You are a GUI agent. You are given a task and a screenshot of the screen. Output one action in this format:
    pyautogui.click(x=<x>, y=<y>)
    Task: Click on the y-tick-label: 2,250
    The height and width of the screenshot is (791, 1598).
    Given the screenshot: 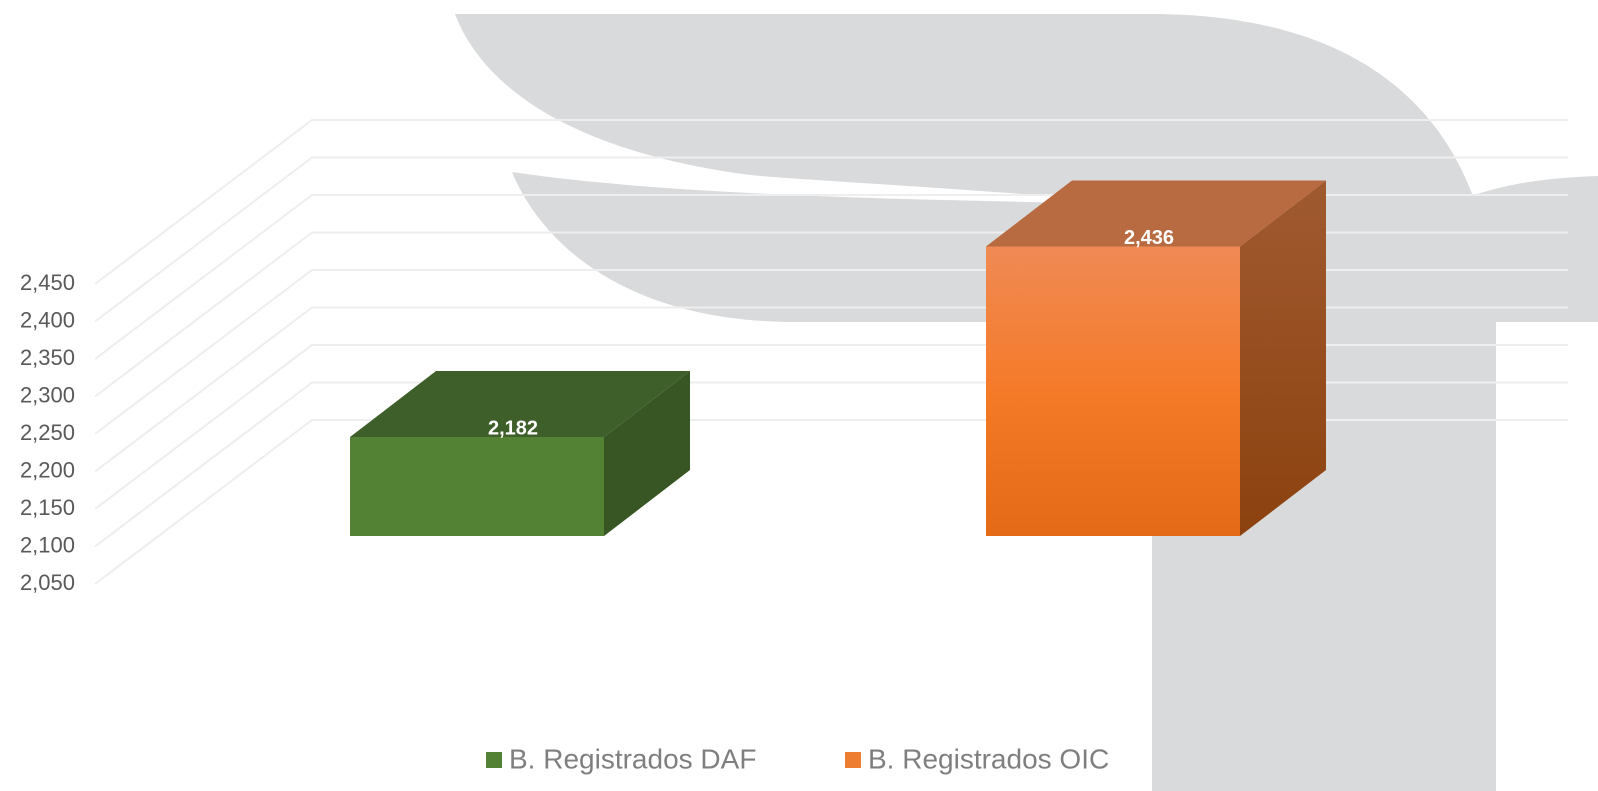 What is the action you would take?
    pyautogui.click(x=47, y=432)
    